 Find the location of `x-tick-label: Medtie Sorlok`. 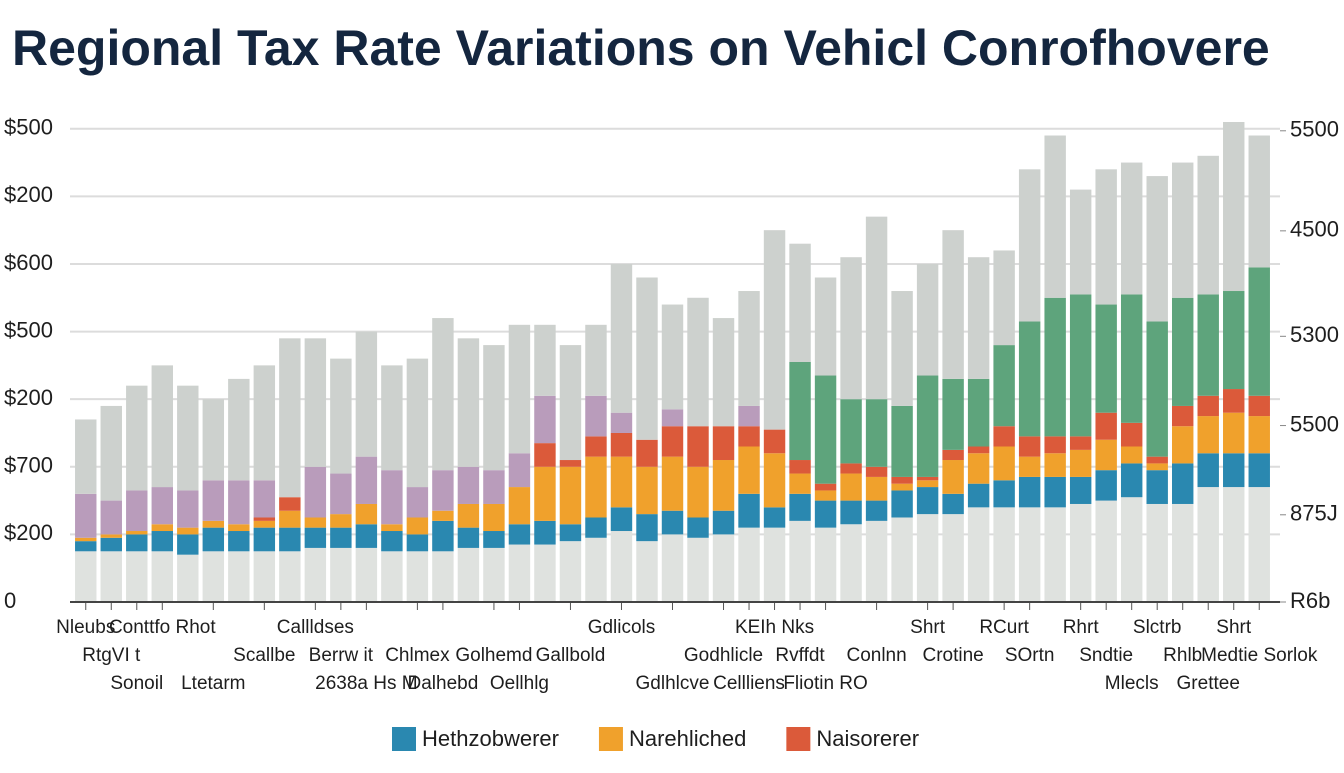

x-tick-label: Medtie Sorlok is located at coordinates (1259, 655).